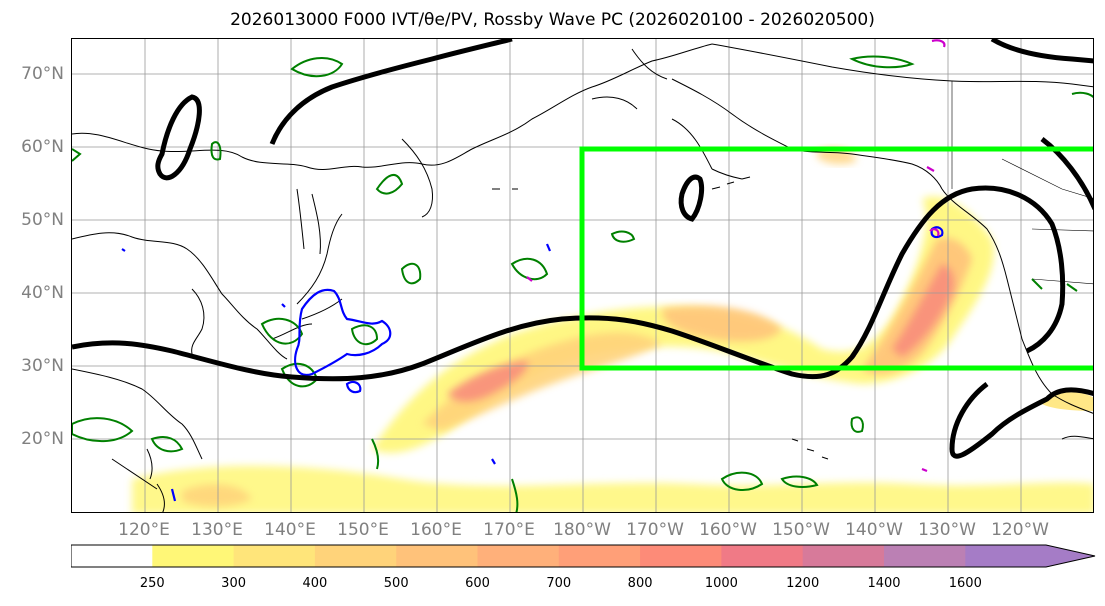 Image resolution: width=1105 pixels, height=606 pixels. Describe the element at coordinates (137, 429) in the screenshot. I see `coastline-china` at that location.